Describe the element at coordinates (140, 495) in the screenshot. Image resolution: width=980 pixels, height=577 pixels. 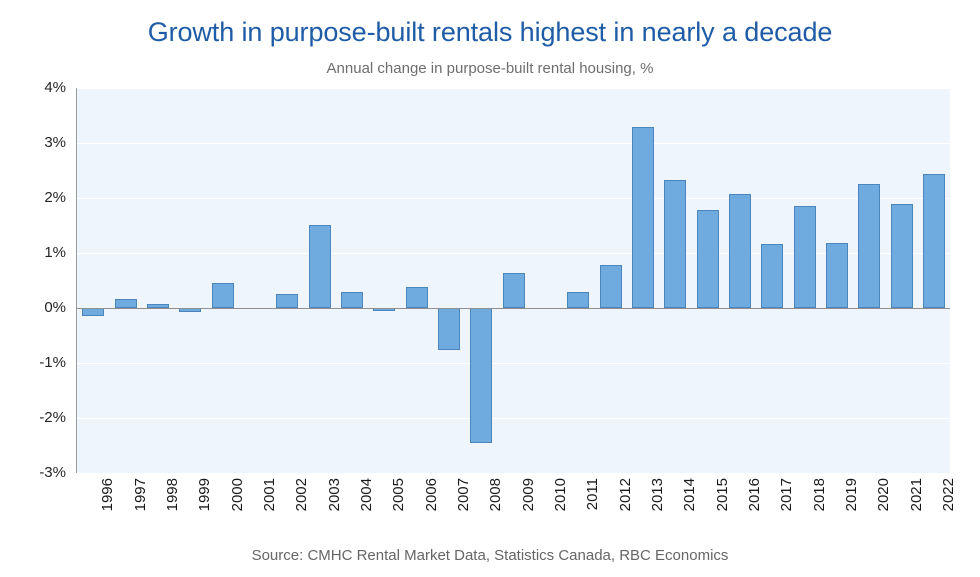
I see `x-axis-tick-label: 1997` at that location.